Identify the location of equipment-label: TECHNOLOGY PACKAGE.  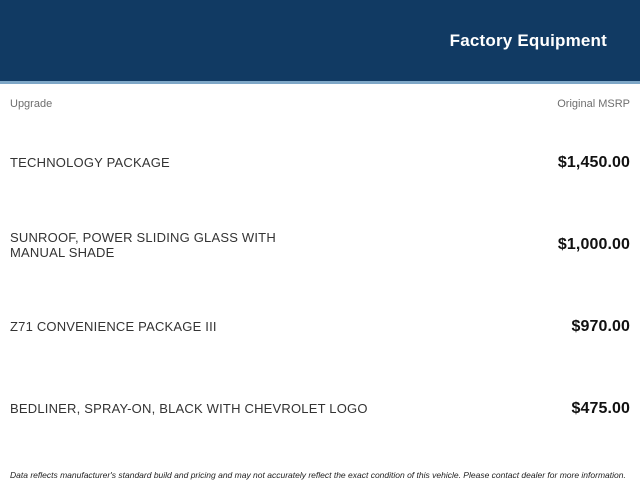
(90, 163).